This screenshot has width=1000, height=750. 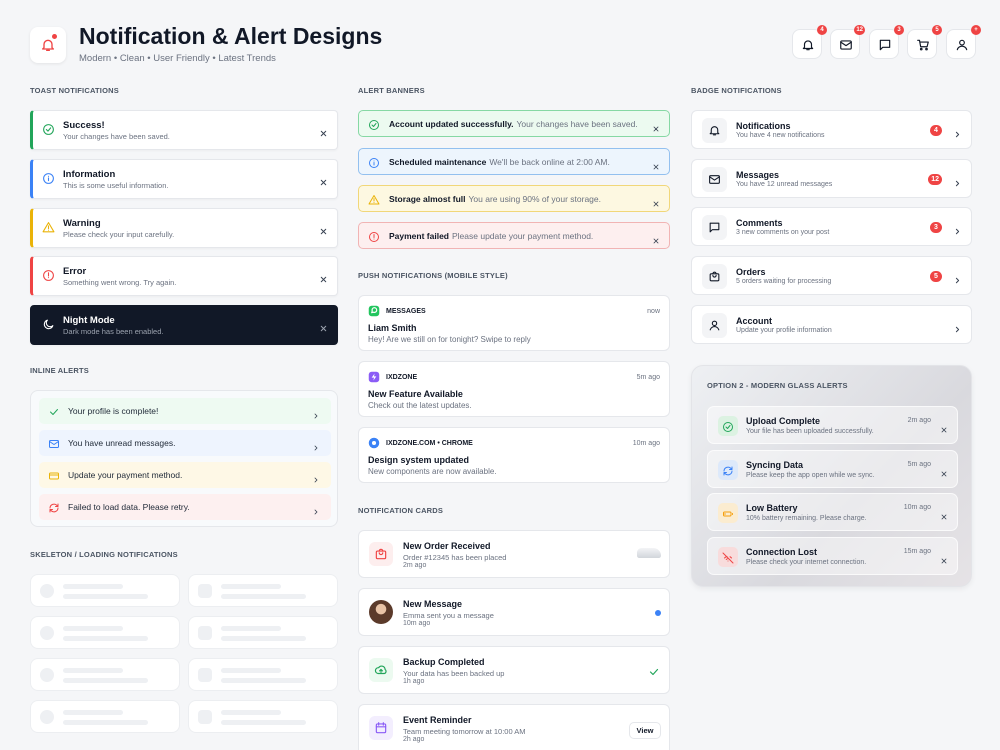 What do you see at coordinates (89, 174) in the screenshot?
I see `toast-title: Information` at bounding box center [89, 174].